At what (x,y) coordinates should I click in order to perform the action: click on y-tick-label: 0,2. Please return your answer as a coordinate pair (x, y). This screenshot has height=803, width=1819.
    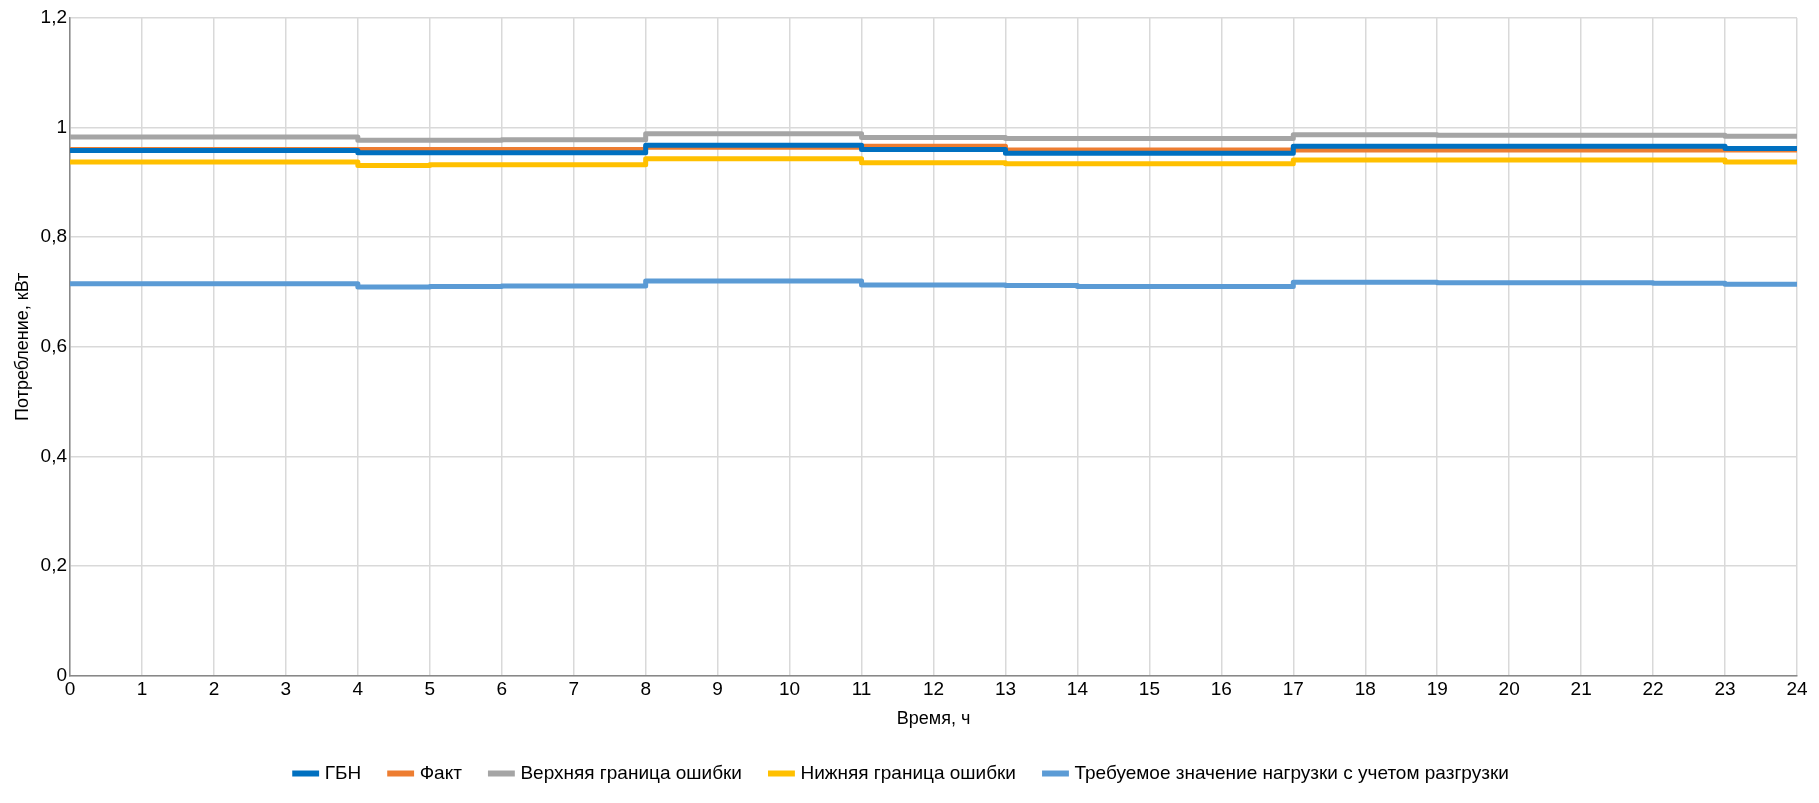
    Looking at the image, I should click on (54, 565).